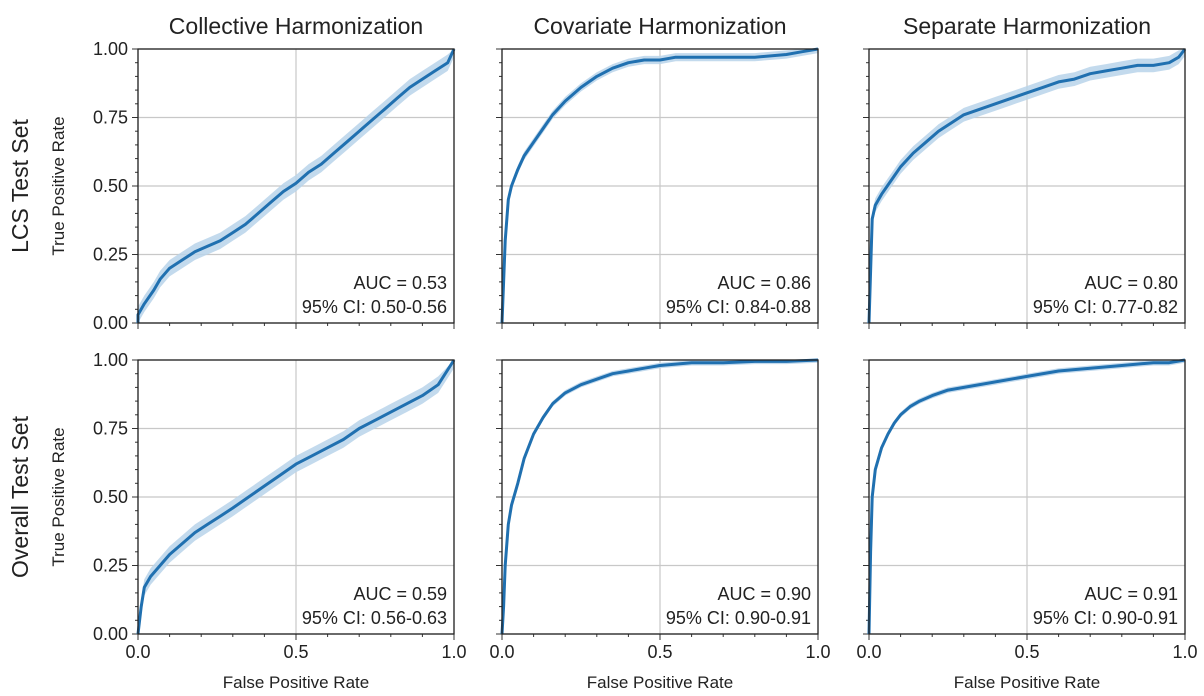  What do you see at coordinates (400, 283) in the screenshot?
I see `auc-annotation: AUC = 0.53` at bounding box center [400, 283].